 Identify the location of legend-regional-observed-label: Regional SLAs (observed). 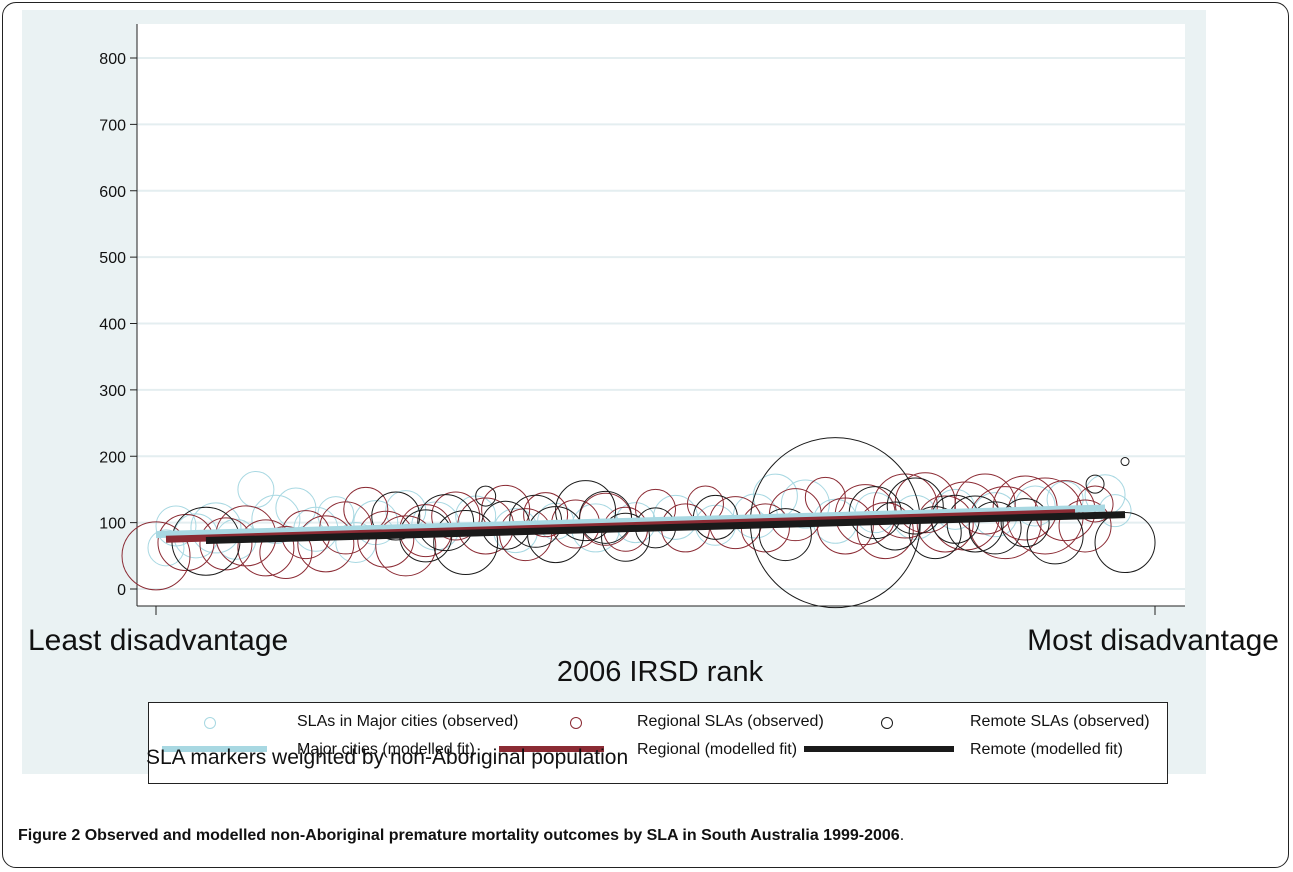
(730, 721).